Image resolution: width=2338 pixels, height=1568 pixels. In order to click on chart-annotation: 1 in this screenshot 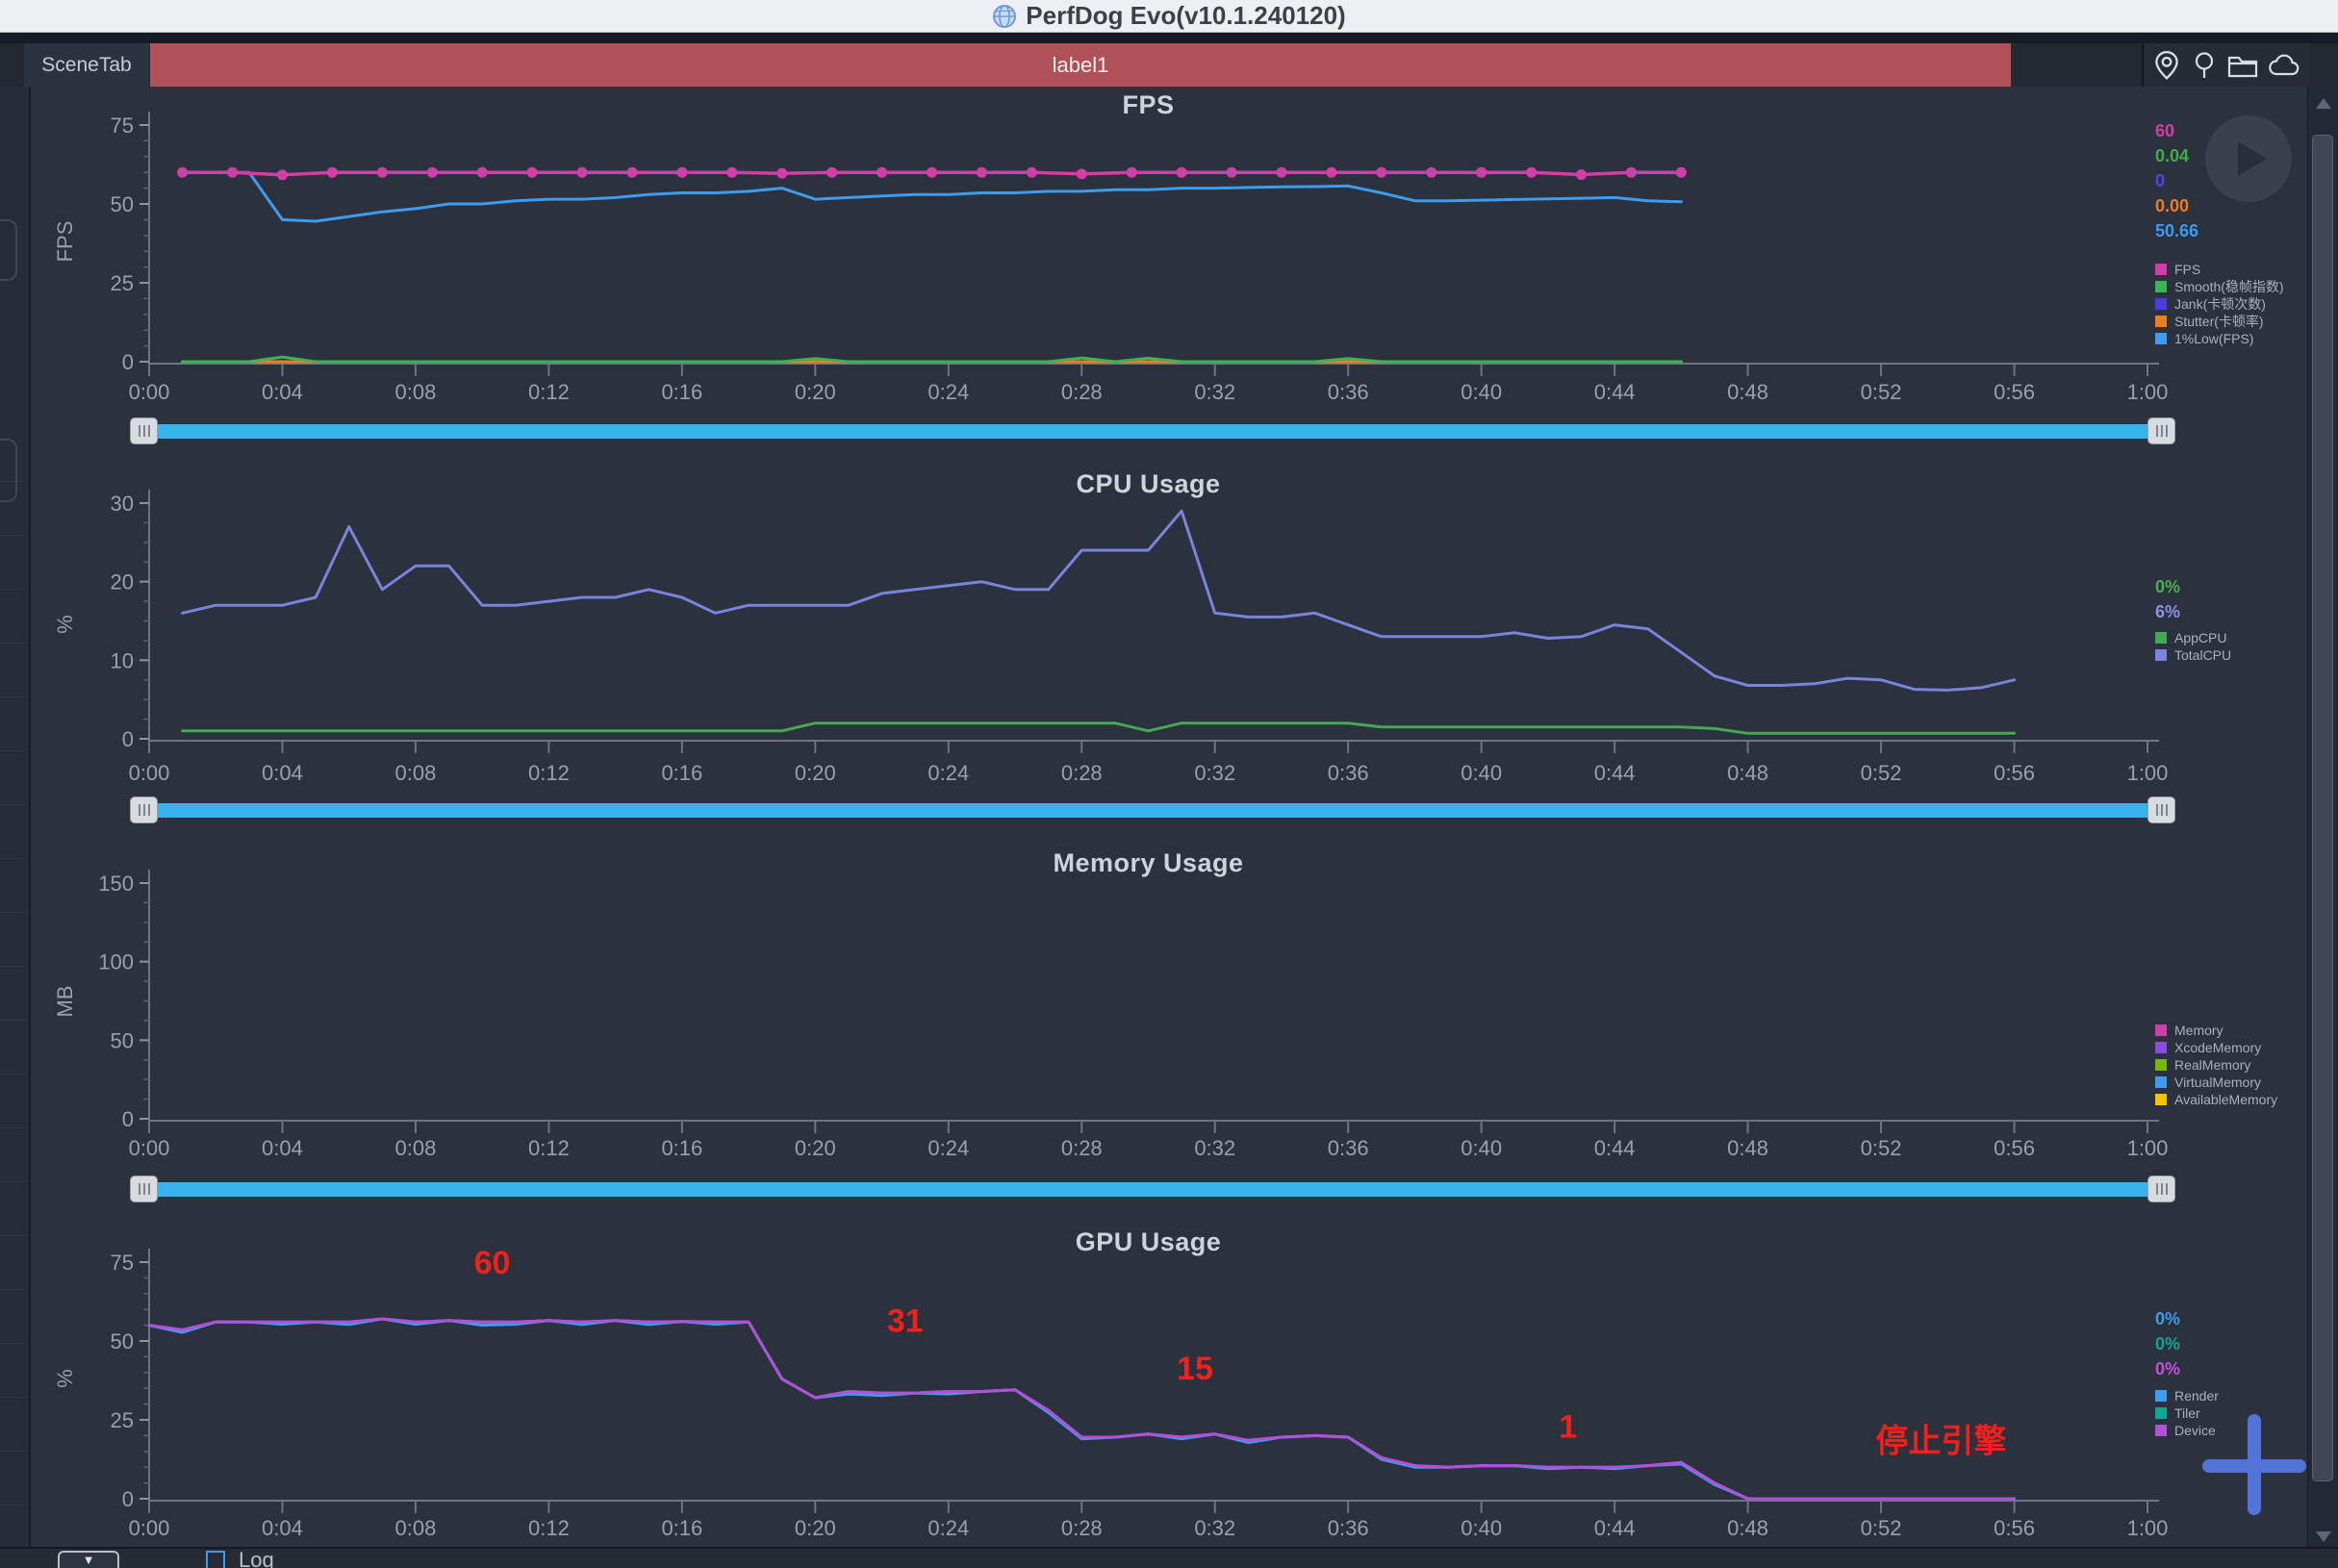, I will do `click(1568, 1427)`.